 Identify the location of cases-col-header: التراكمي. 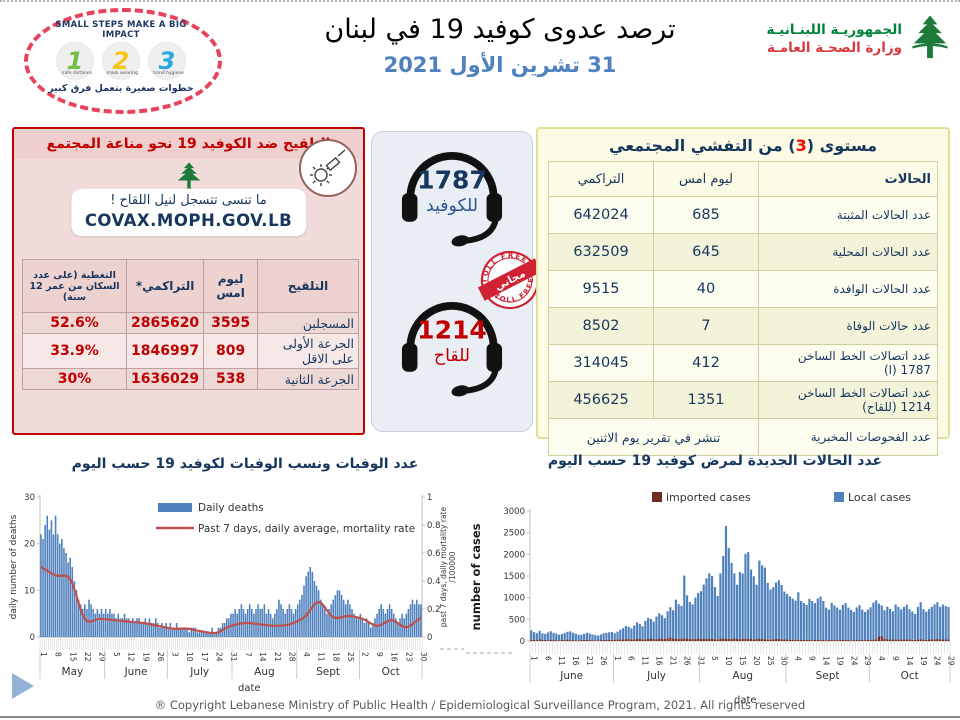
(601, 179).